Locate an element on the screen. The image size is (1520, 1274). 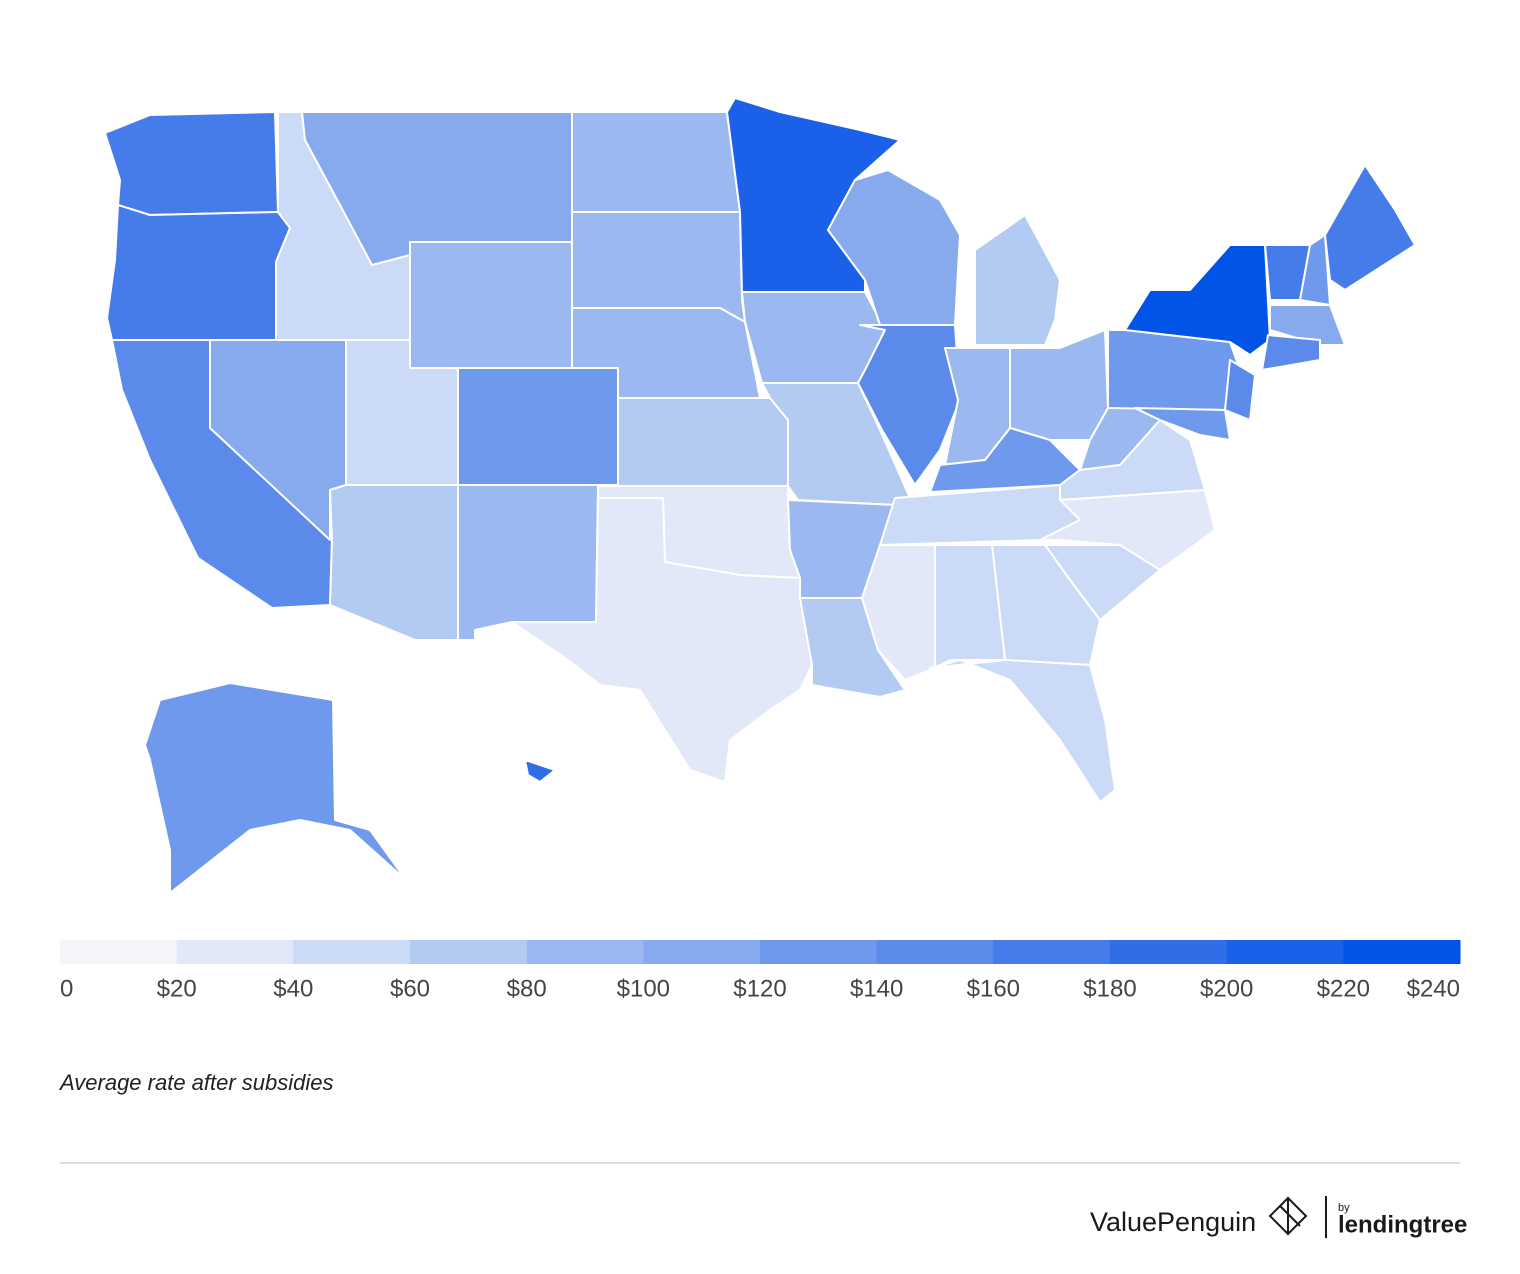
tick-label: $160 is located at coordinates (993, 988).